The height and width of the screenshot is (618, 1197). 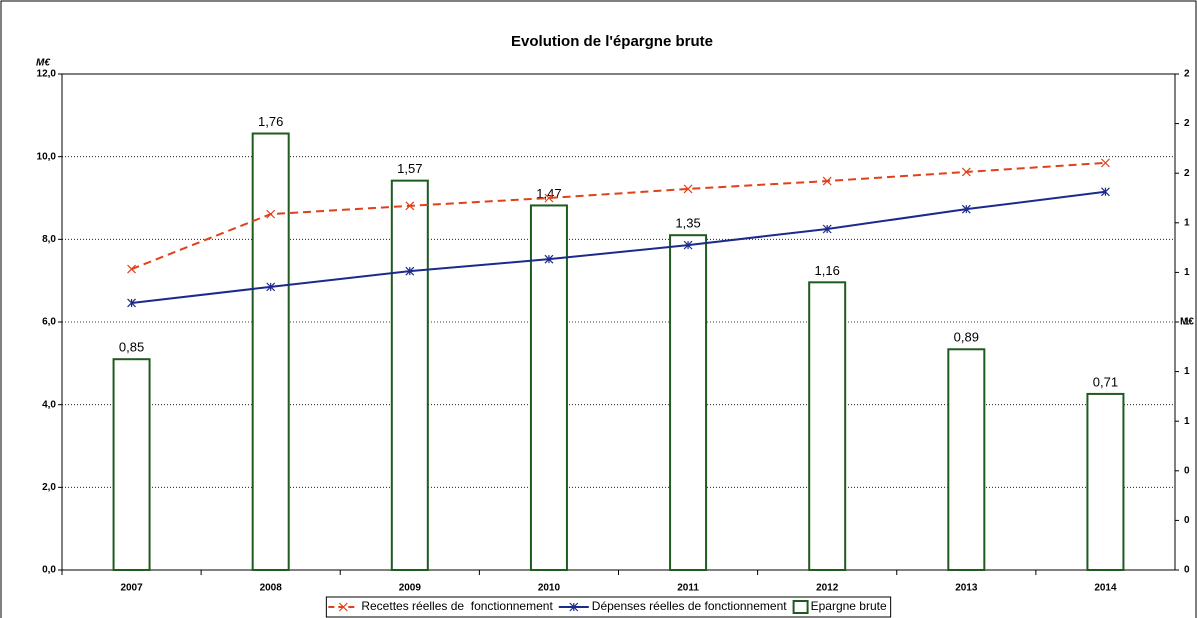 I want to click on data-label: 0,85, so click(x=131, y=347).